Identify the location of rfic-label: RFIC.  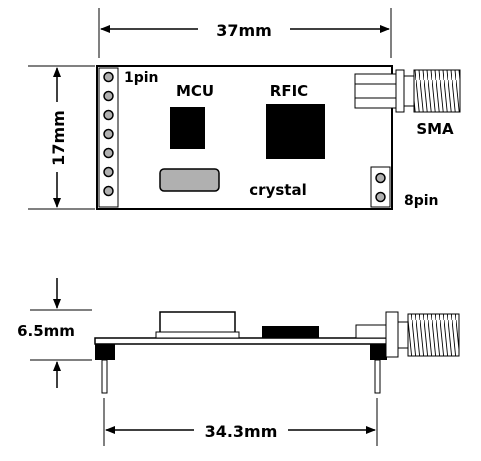
(289, 91).